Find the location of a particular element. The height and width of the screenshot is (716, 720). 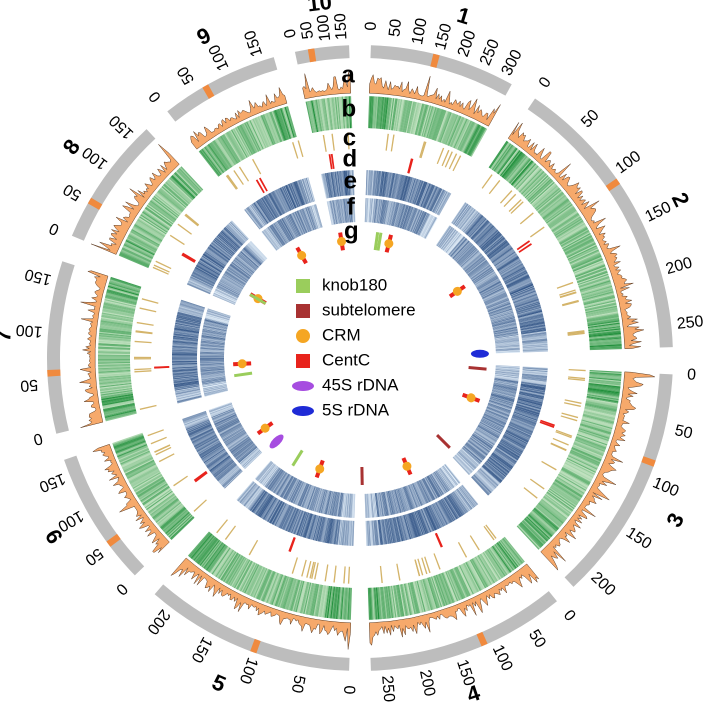

tick-label: 150 is located at coordinates (121, 126).